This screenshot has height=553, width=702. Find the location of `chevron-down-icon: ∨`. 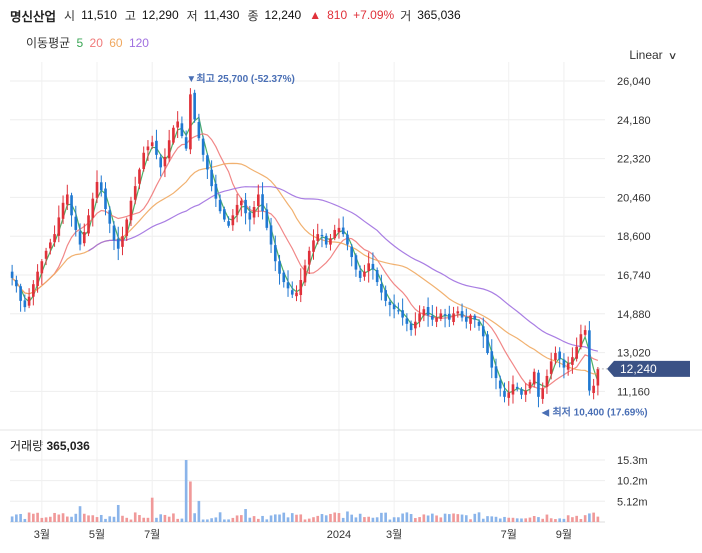

chevron-down-icon: ∨ is located at coordinates (672, 56).